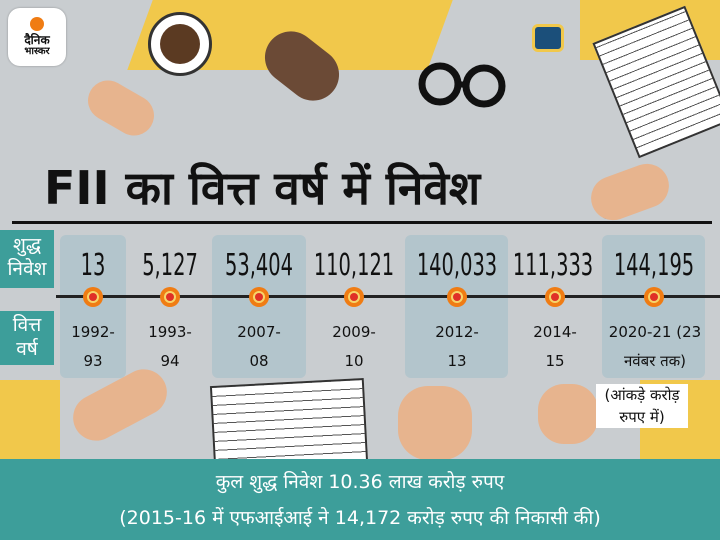 The width and height of the screenshot is (720, 540). Describe the element at coordinates (354, 347) in the screenshot. I see `fiscal-year-label: 2009- 10` at that location.